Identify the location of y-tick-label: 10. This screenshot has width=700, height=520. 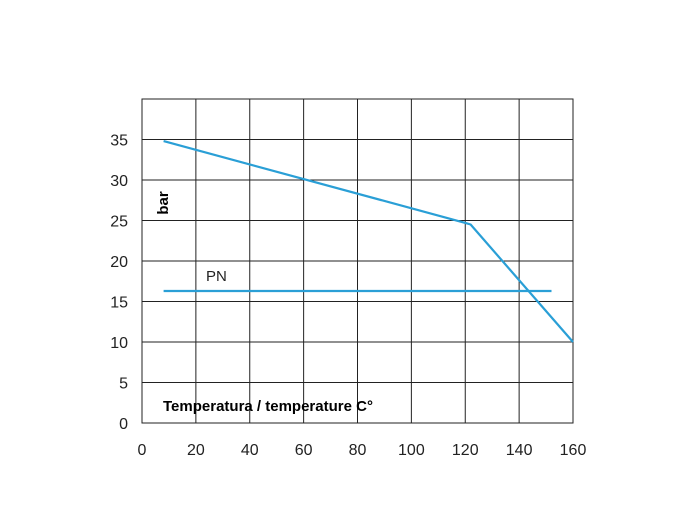
(119, 343).